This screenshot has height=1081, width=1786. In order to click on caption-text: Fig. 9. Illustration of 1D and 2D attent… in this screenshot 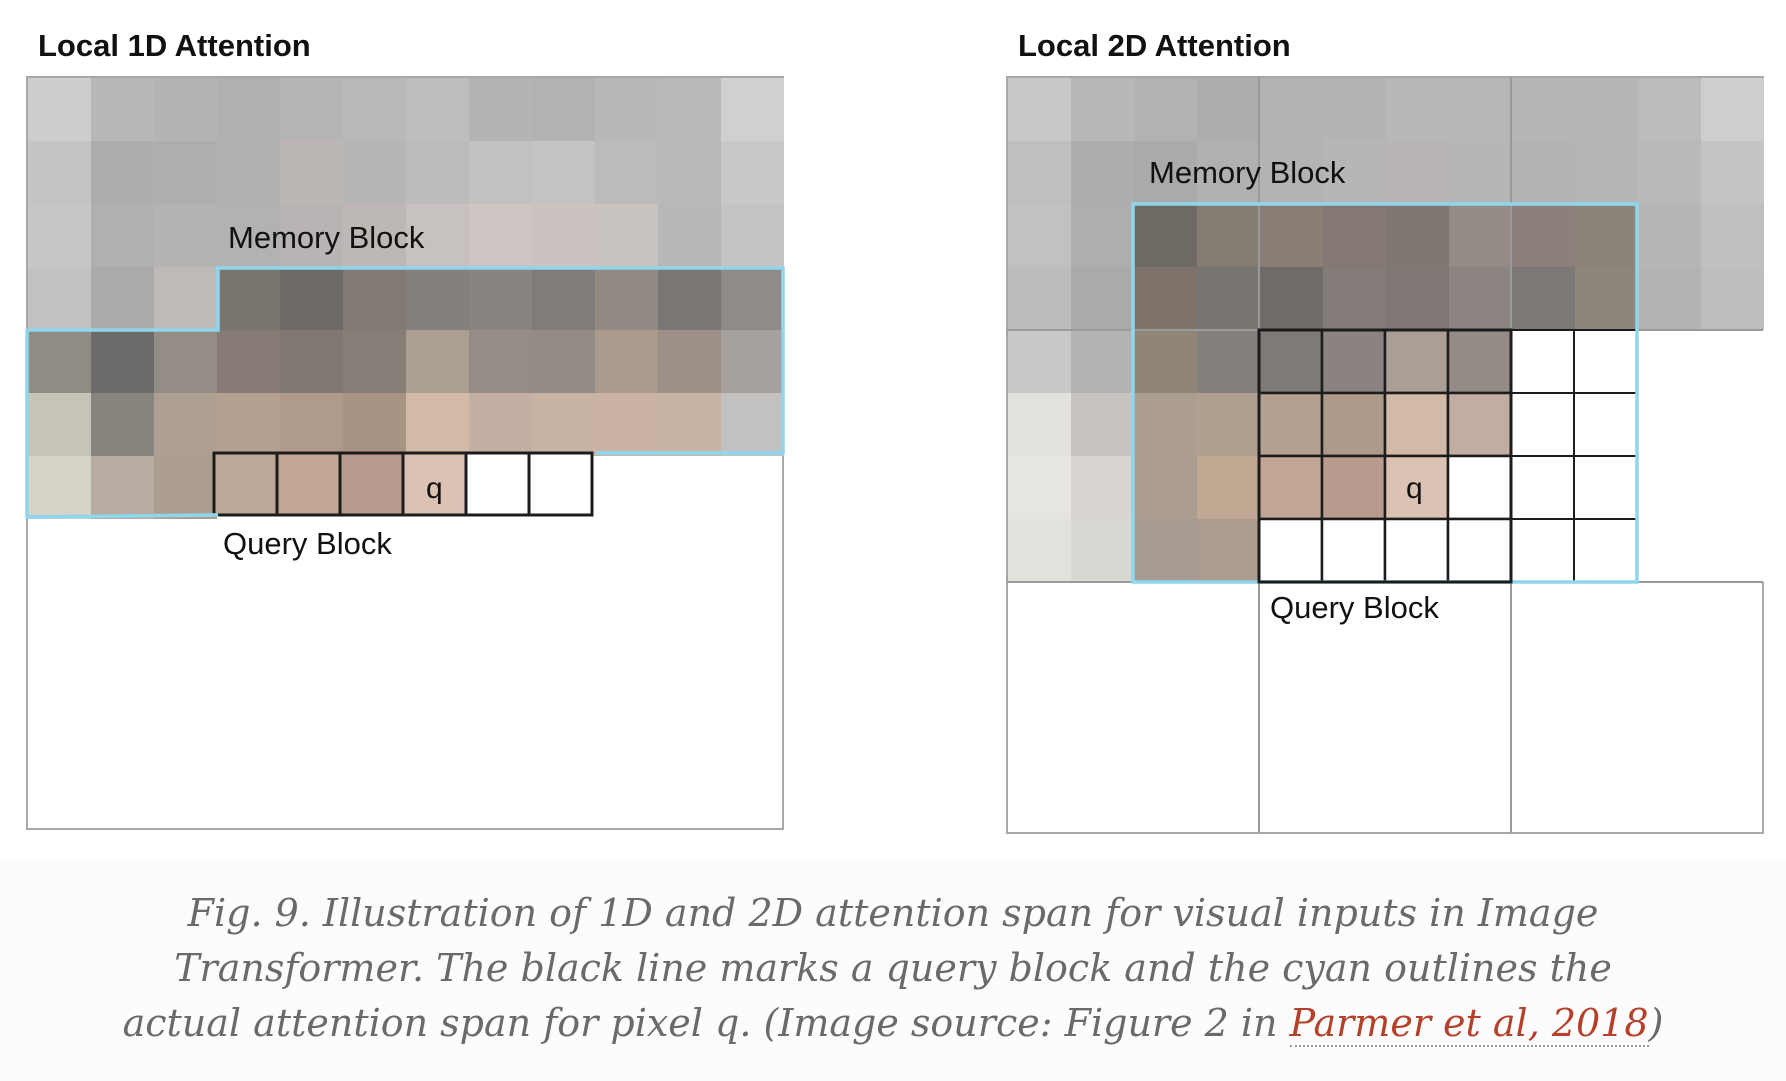, I will do `click(893, 968)`.